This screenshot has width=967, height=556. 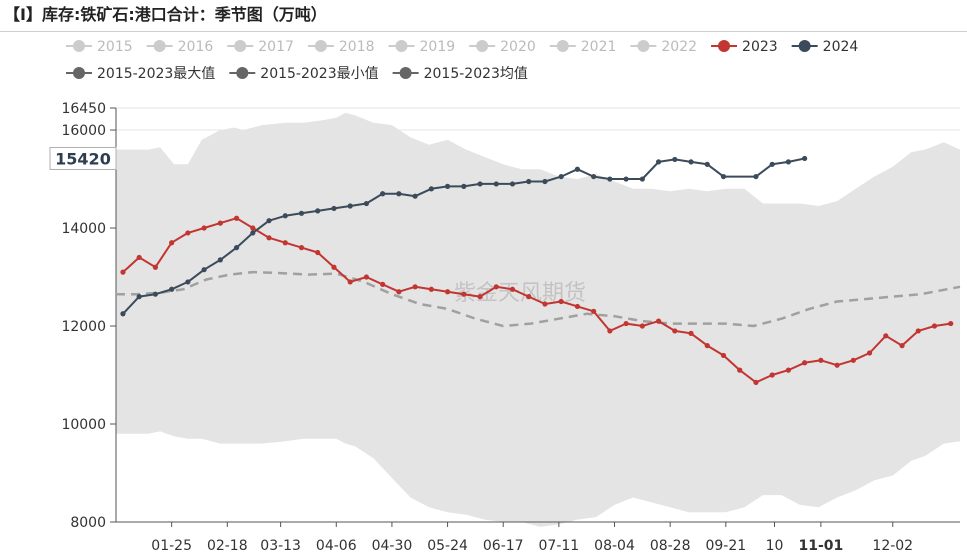 I want to click on legend-label-2015-2023: 2015-2023均值, so click(x=476, y=74).